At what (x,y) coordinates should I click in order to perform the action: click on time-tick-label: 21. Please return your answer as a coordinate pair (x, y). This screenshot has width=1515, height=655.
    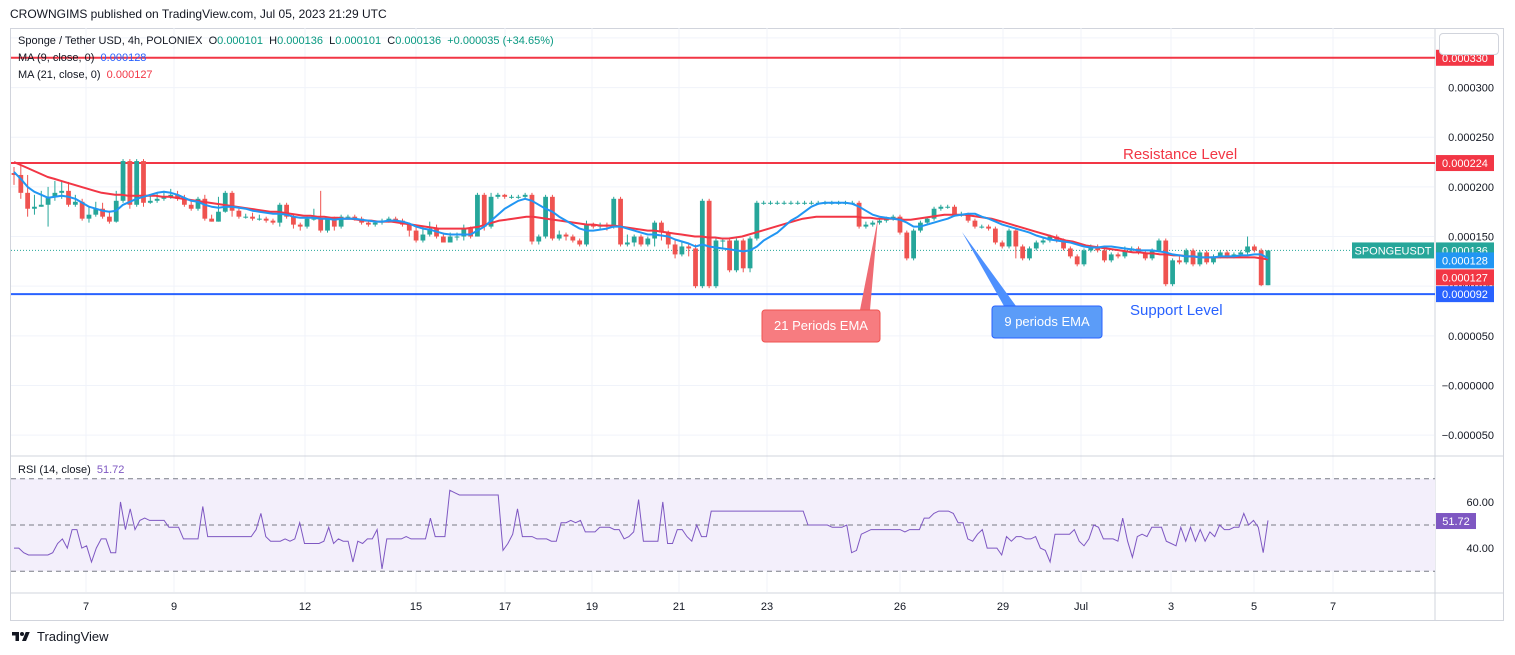
    Looking at the image, I should click on (679, 607).